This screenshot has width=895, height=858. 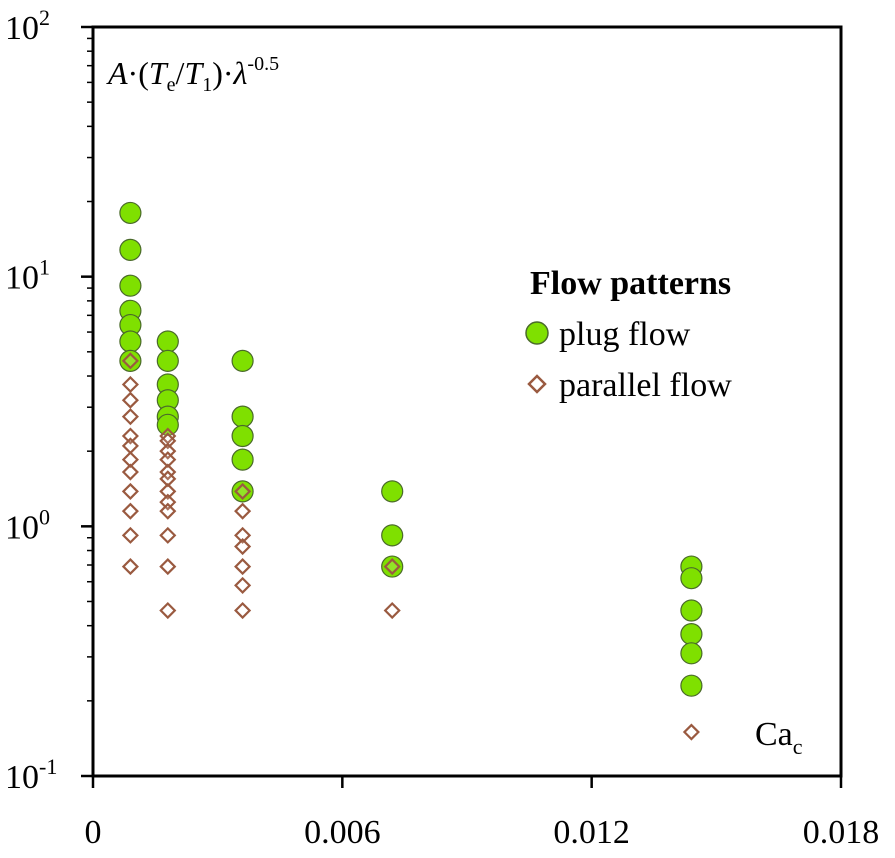 I want to click on legend-marker-parallel-flow, so click(x=537, y=384).